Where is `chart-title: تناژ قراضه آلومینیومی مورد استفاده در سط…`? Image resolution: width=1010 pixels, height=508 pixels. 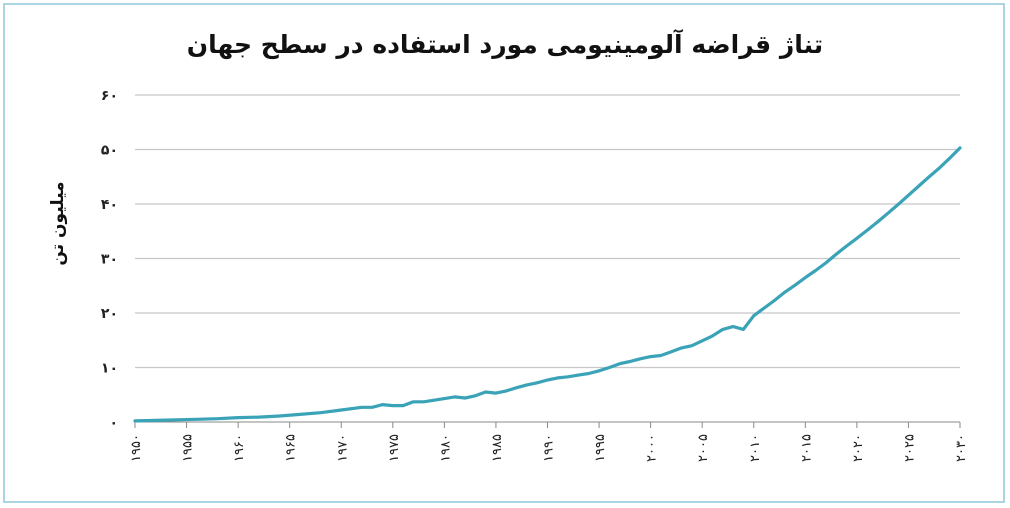 chart-title: تناژ قراضه آلومینیومی مورد استفاده در سط… is located at coordinates (505, 44).